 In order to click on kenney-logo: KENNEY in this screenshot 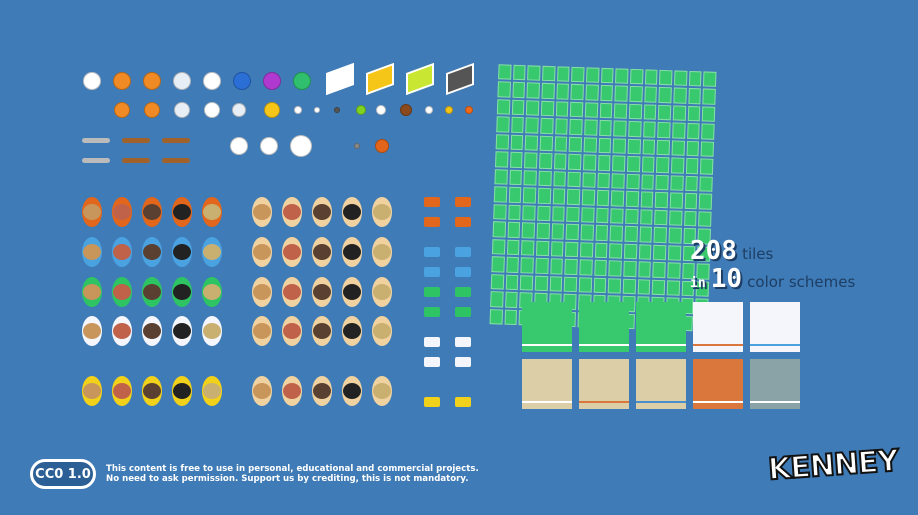, I will do `click(833, 466)`.